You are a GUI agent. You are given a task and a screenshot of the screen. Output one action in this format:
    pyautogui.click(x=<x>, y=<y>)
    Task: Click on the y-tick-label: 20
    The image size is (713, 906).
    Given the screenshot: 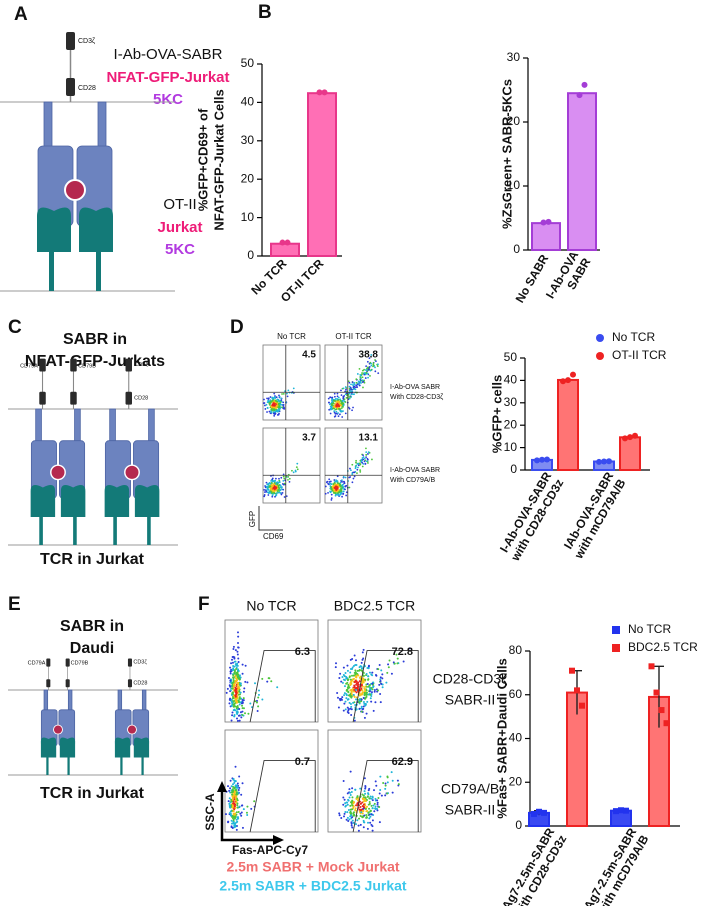 What is the action you would take?
    pyautogui.click(x=516, y=781)
    